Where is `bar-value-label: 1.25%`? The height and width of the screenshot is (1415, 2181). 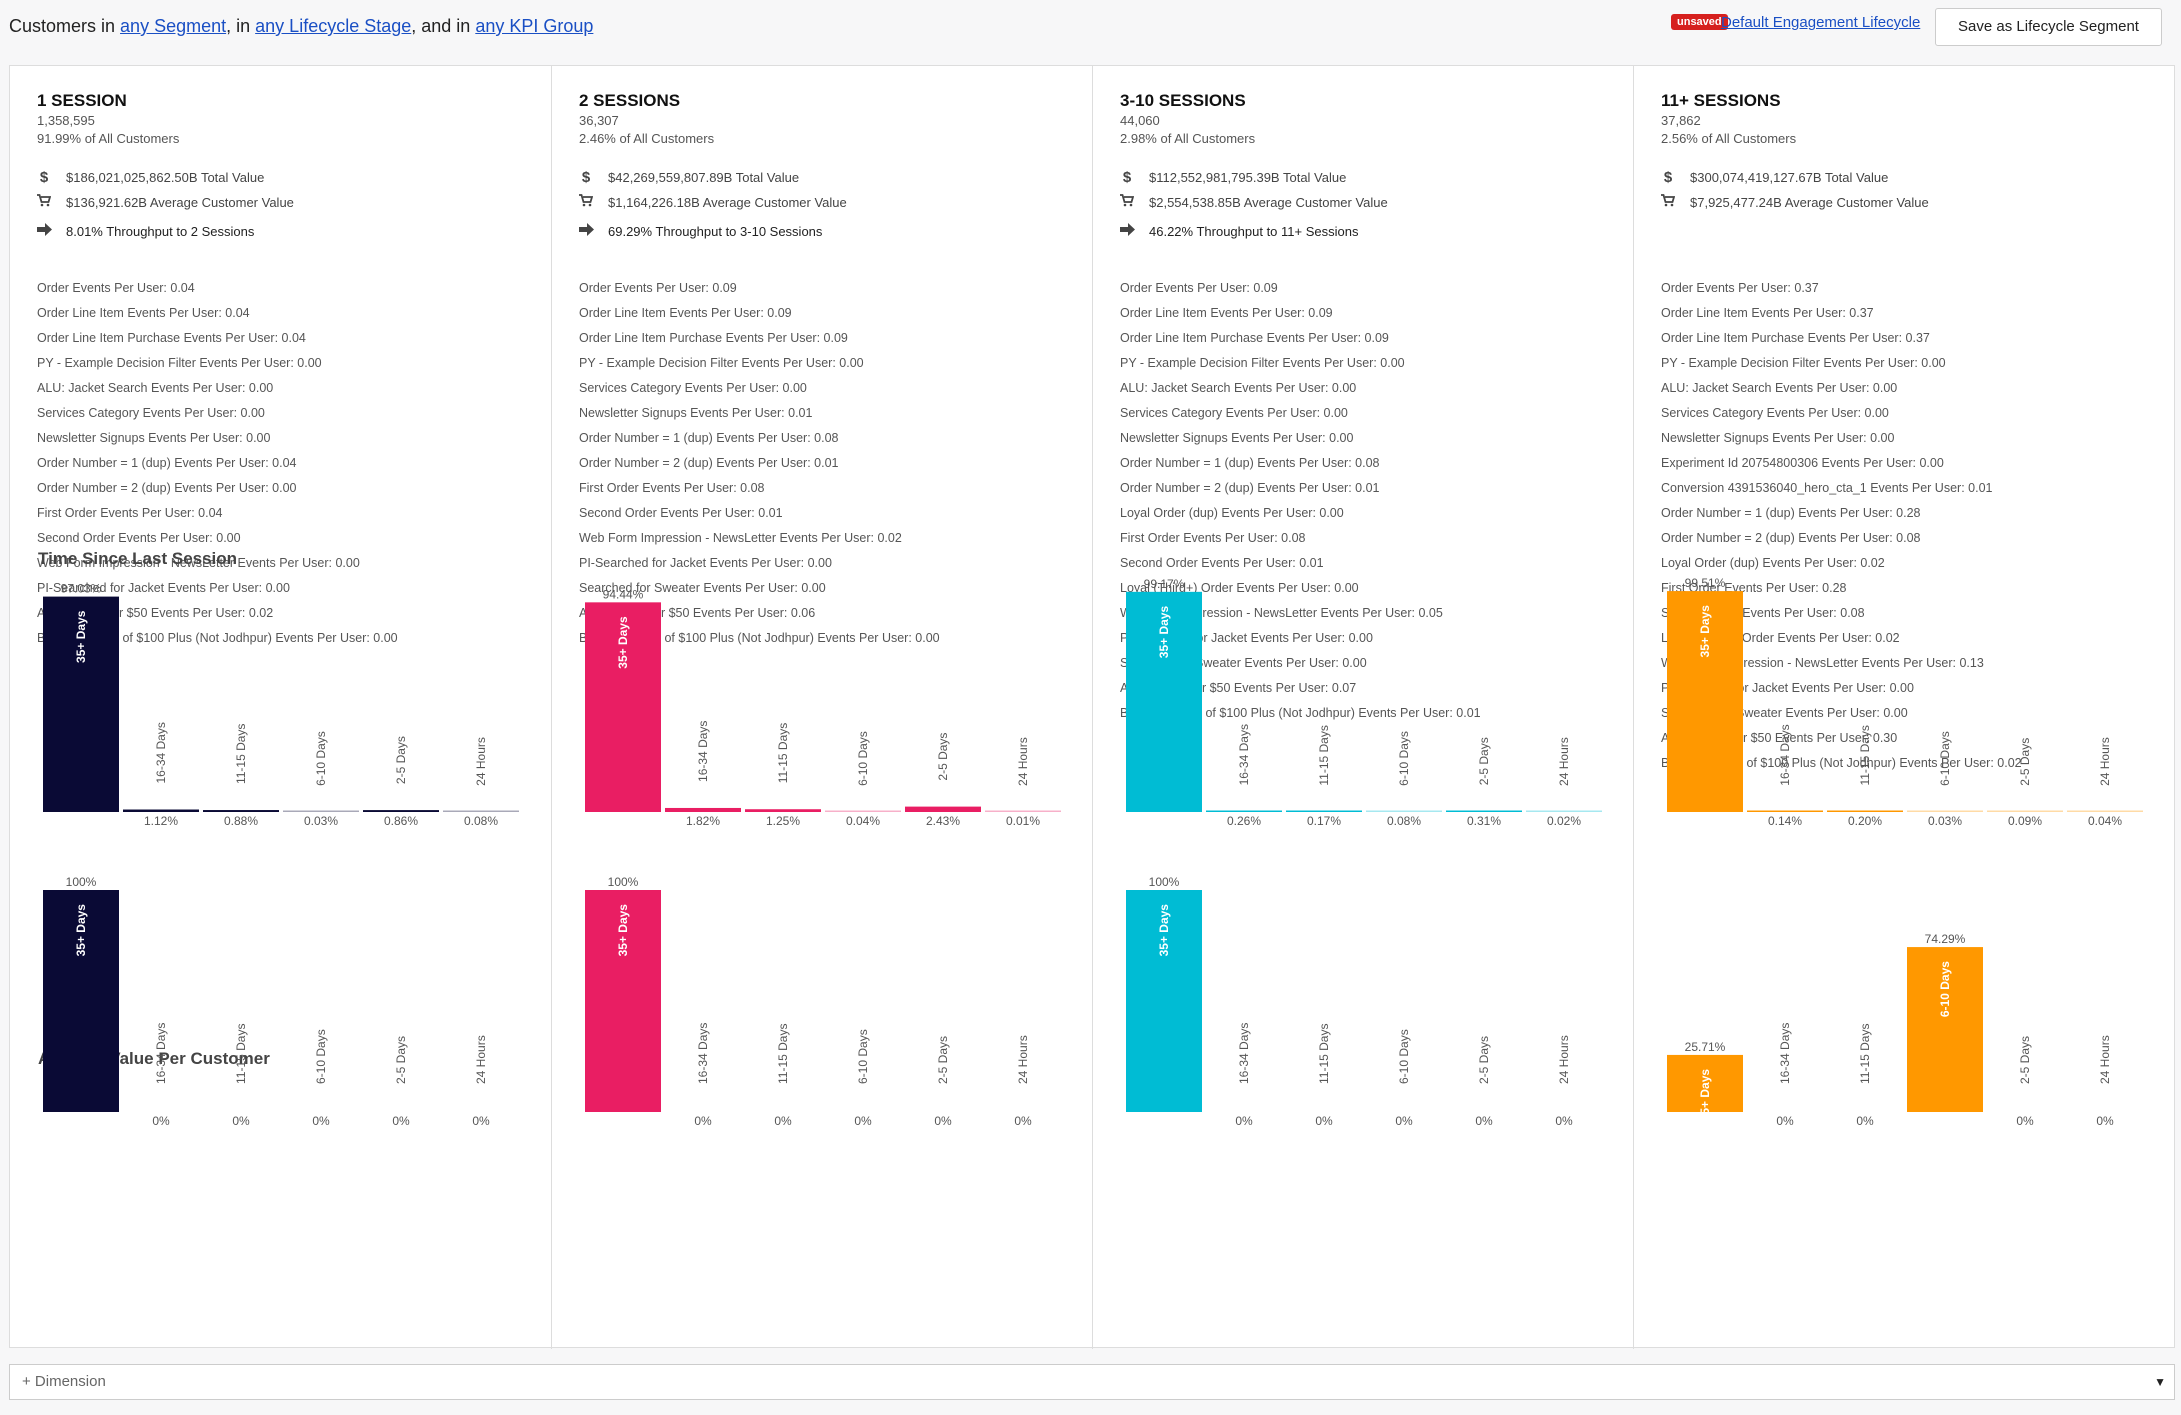 bar-value-label: 1.25% is located at coordinates (783, 821).